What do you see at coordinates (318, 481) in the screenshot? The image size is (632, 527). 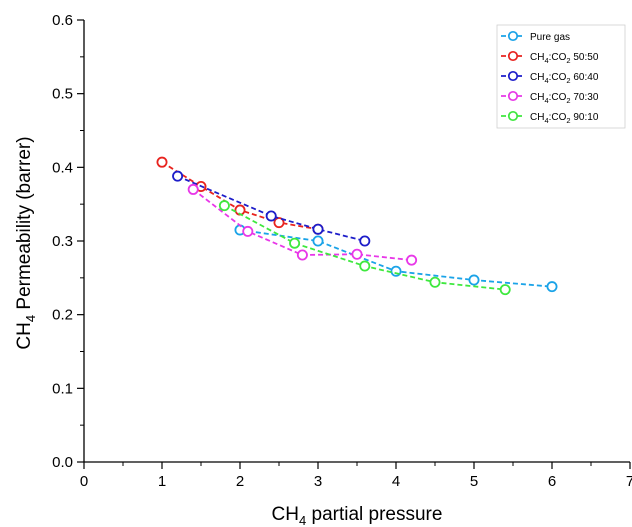 I see `x-tick-label: 3` at bounding box center [318, 481].